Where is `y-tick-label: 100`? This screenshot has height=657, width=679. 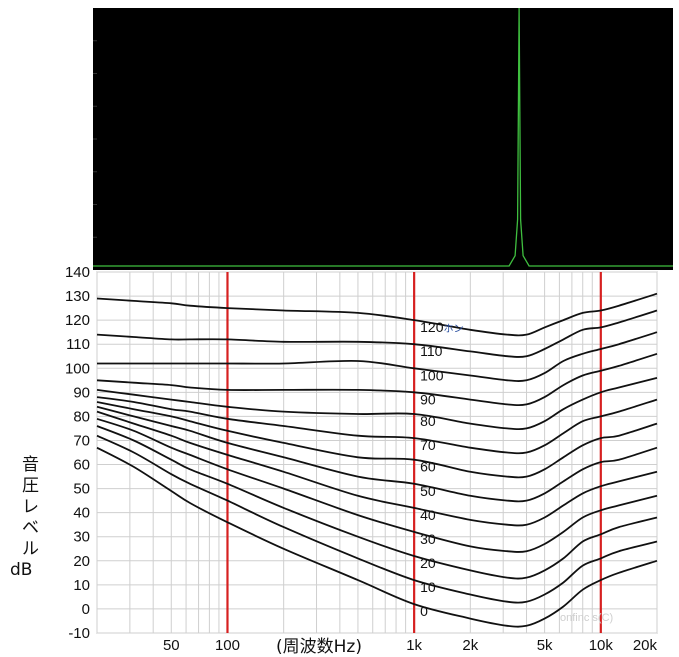
y-tick-label: 100 is located at coordinates (77, 368).